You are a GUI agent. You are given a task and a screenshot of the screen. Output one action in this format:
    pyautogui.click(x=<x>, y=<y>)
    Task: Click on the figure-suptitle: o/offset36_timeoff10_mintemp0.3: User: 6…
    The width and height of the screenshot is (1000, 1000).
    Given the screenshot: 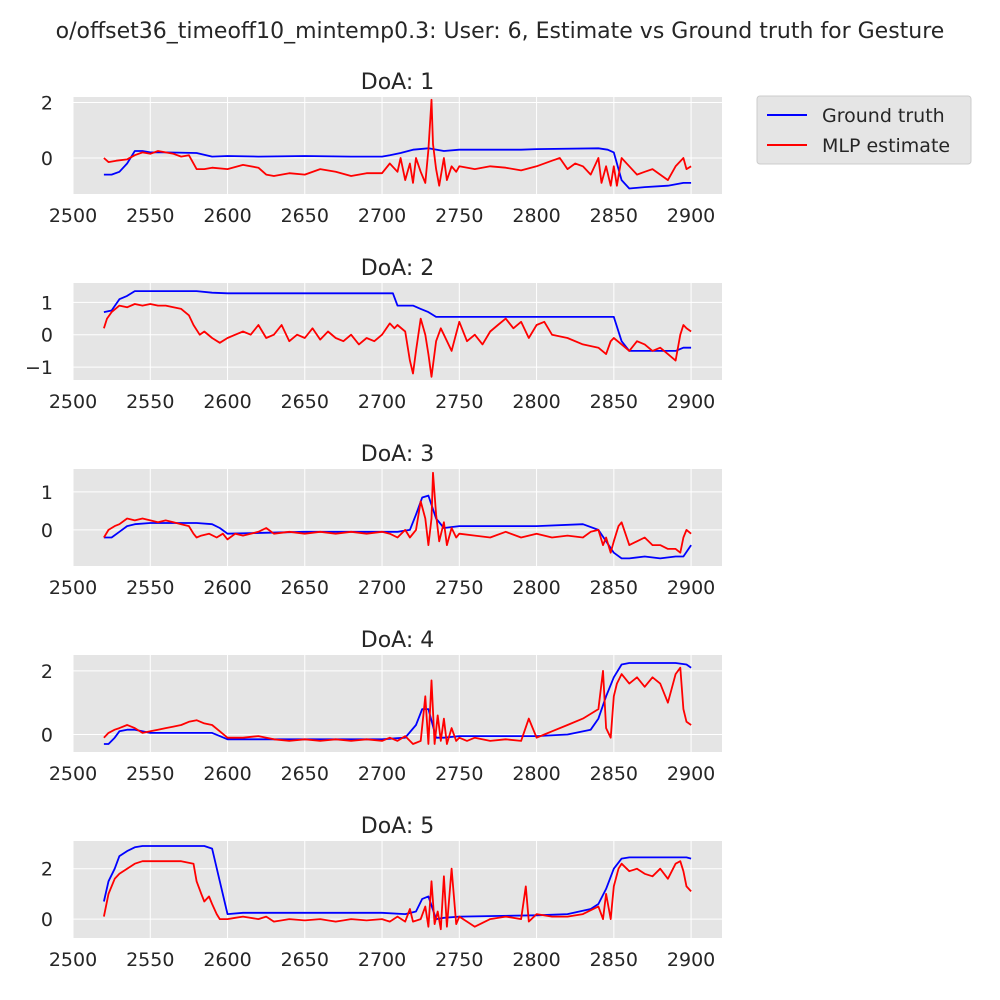 What is the action you would take?
    pyautogui.click(x=500, y=31)
    